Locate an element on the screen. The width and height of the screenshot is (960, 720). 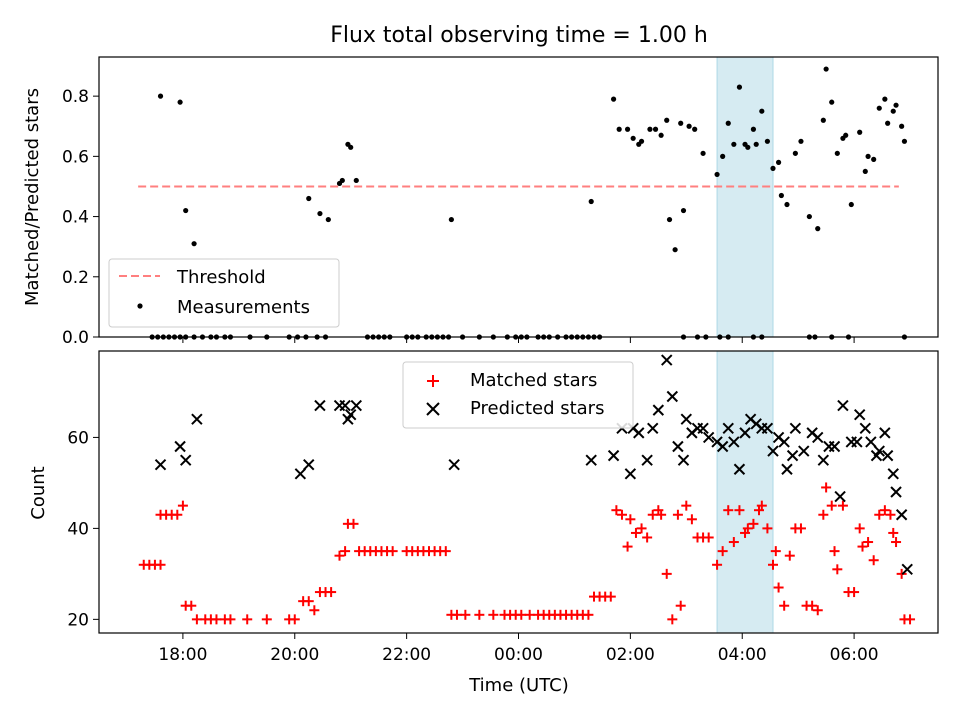
chart-title: Flux total observing time = 1.00 h is located at coordinates (519, 35).